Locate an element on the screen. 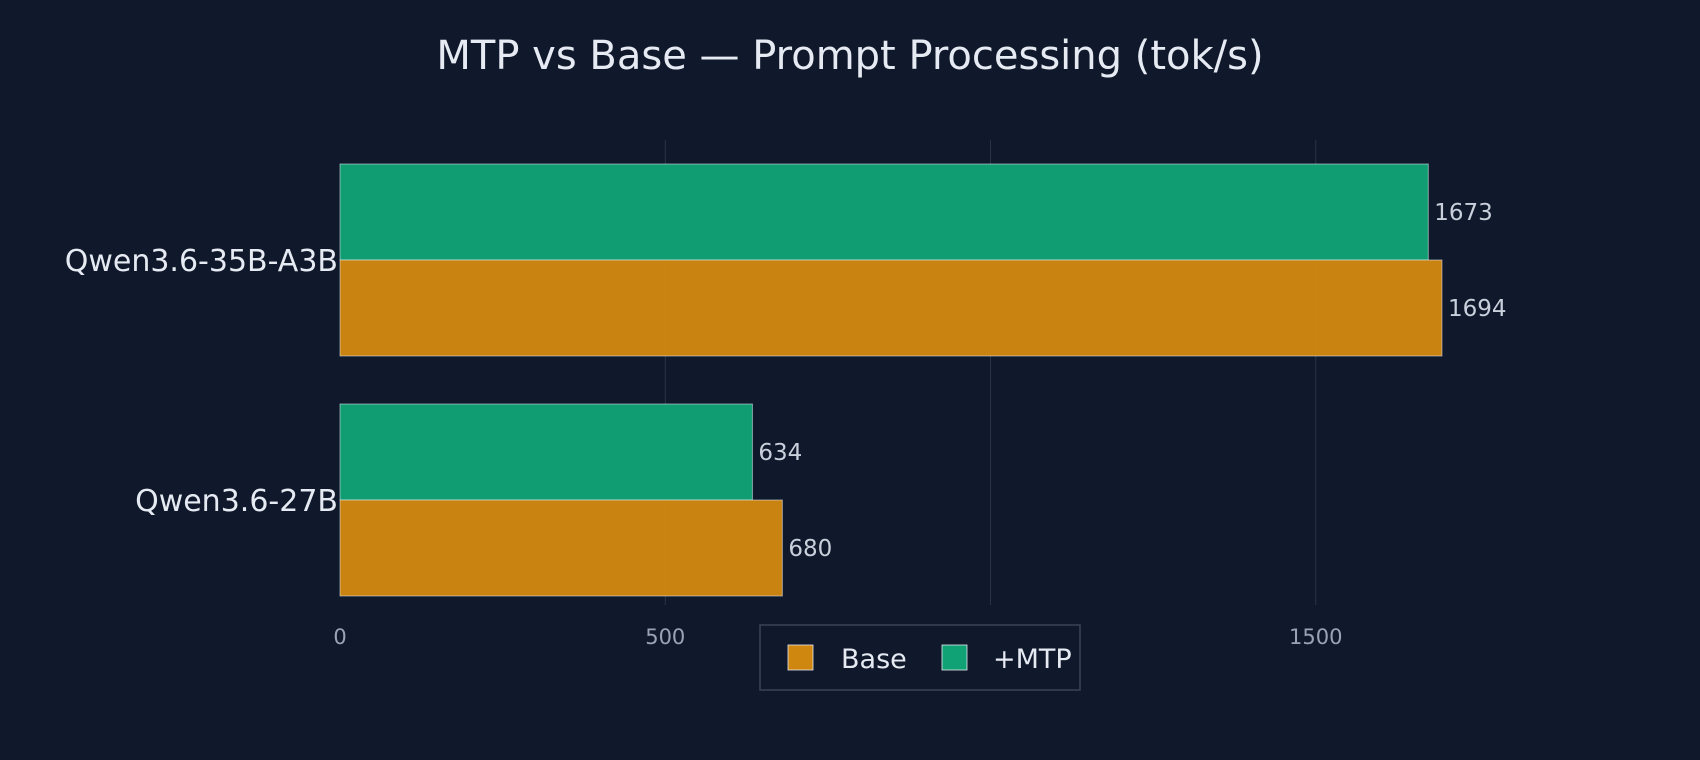 This screenshot has width=1700, height=760. x-tick-label: 1500 is located at coordinates (1315, 637).